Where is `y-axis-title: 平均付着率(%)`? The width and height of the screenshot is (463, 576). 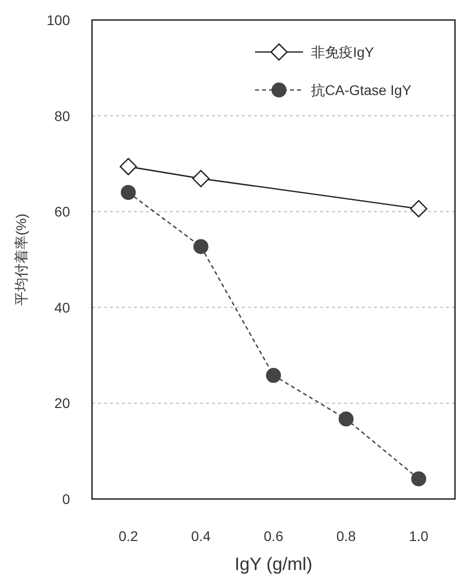
y-axis-title: 平均付着率(%) is located at coordinates (21, 260).